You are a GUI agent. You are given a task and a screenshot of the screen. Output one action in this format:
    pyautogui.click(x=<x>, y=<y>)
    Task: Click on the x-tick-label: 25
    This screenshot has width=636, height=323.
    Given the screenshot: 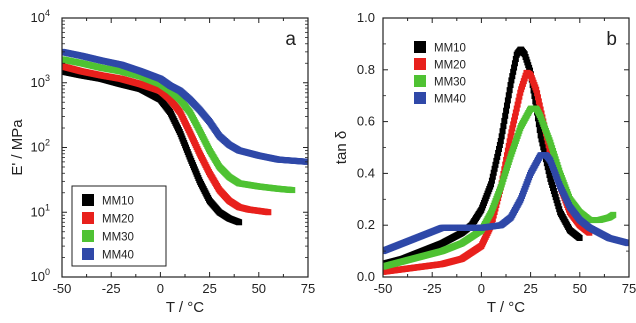 What is the action you would take?
    pyautogui.click(x=209, y=288)
    